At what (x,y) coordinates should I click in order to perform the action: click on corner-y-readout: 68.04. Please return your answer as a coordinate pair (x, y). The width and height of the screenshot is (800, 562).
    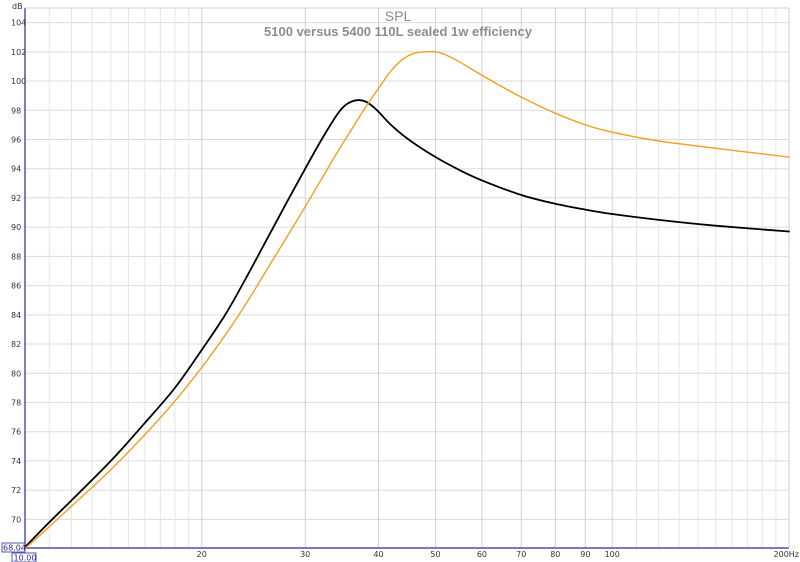
    Looking at the image, I should click on (13, 547).